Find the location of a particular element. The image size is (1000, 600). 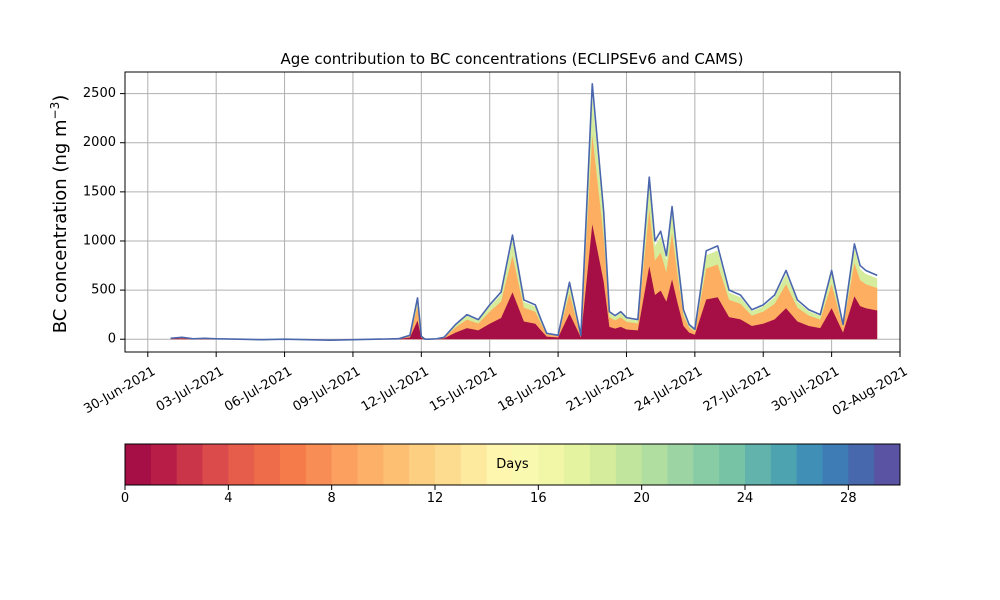

x-tick-label: 27-Jul-2021 is located at coordinates (737, 389).